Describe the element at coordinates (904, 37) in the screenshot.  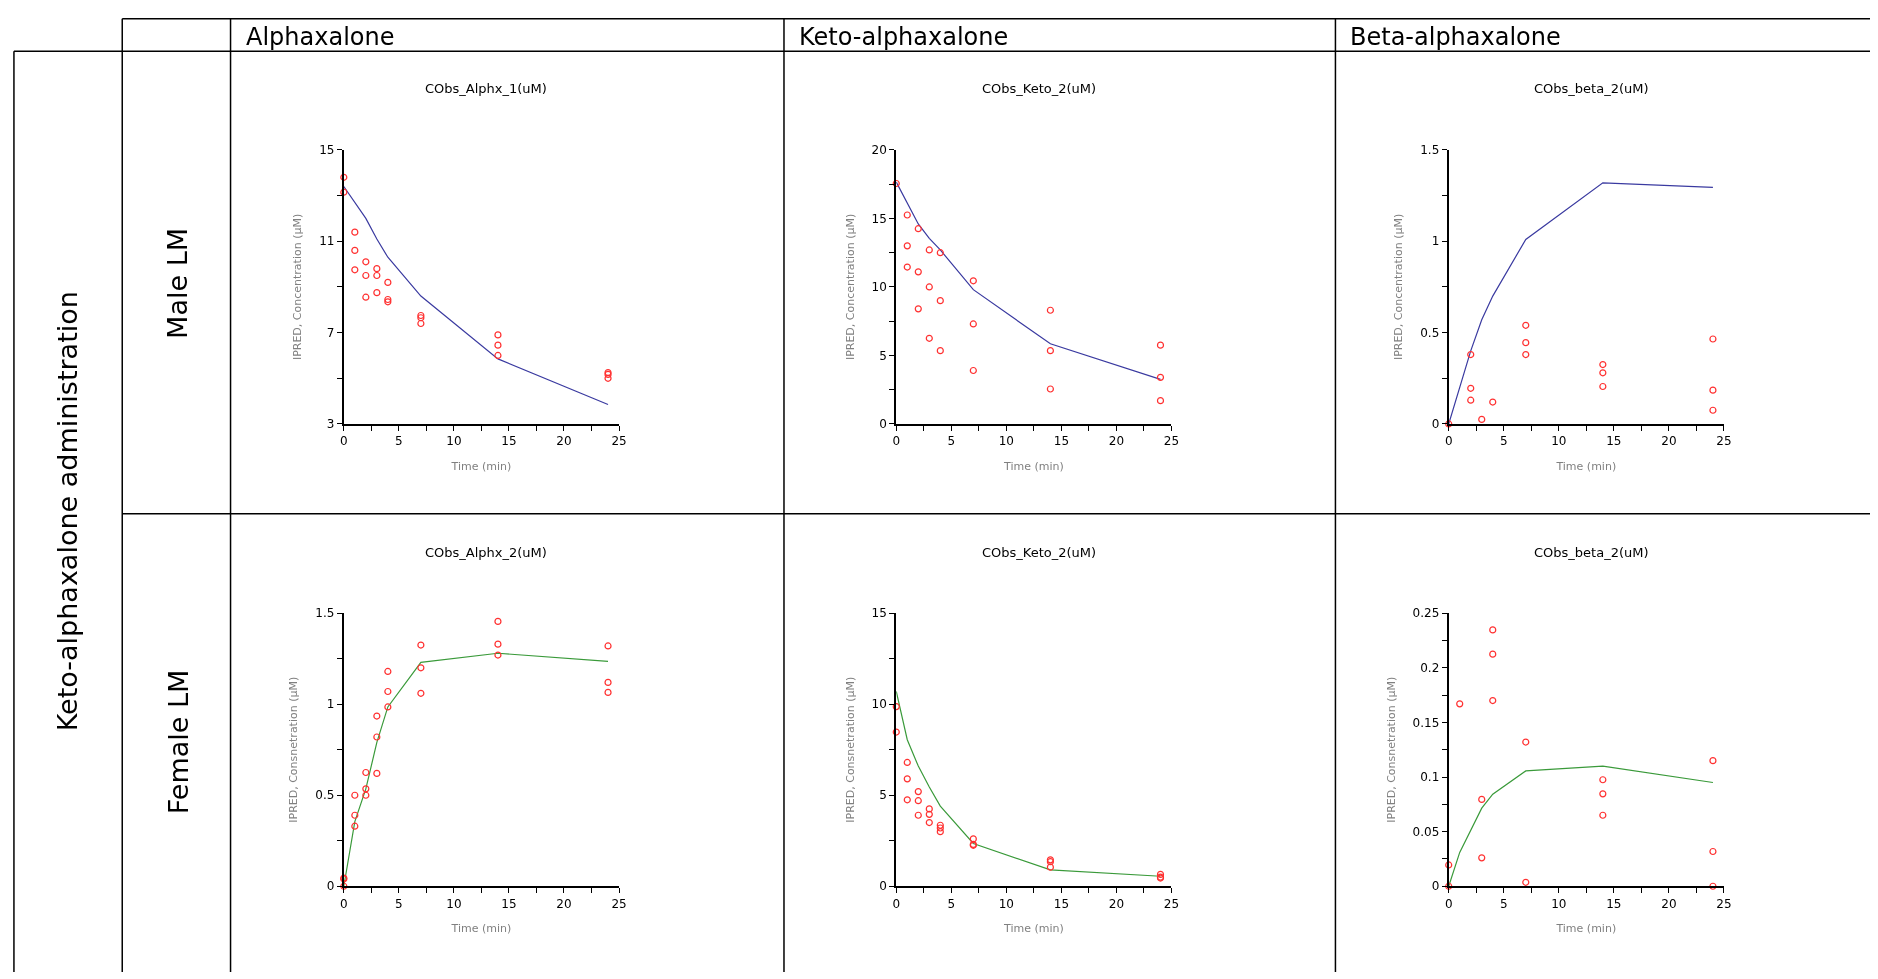
I see `text: Keto-alphaxalone` at that location.